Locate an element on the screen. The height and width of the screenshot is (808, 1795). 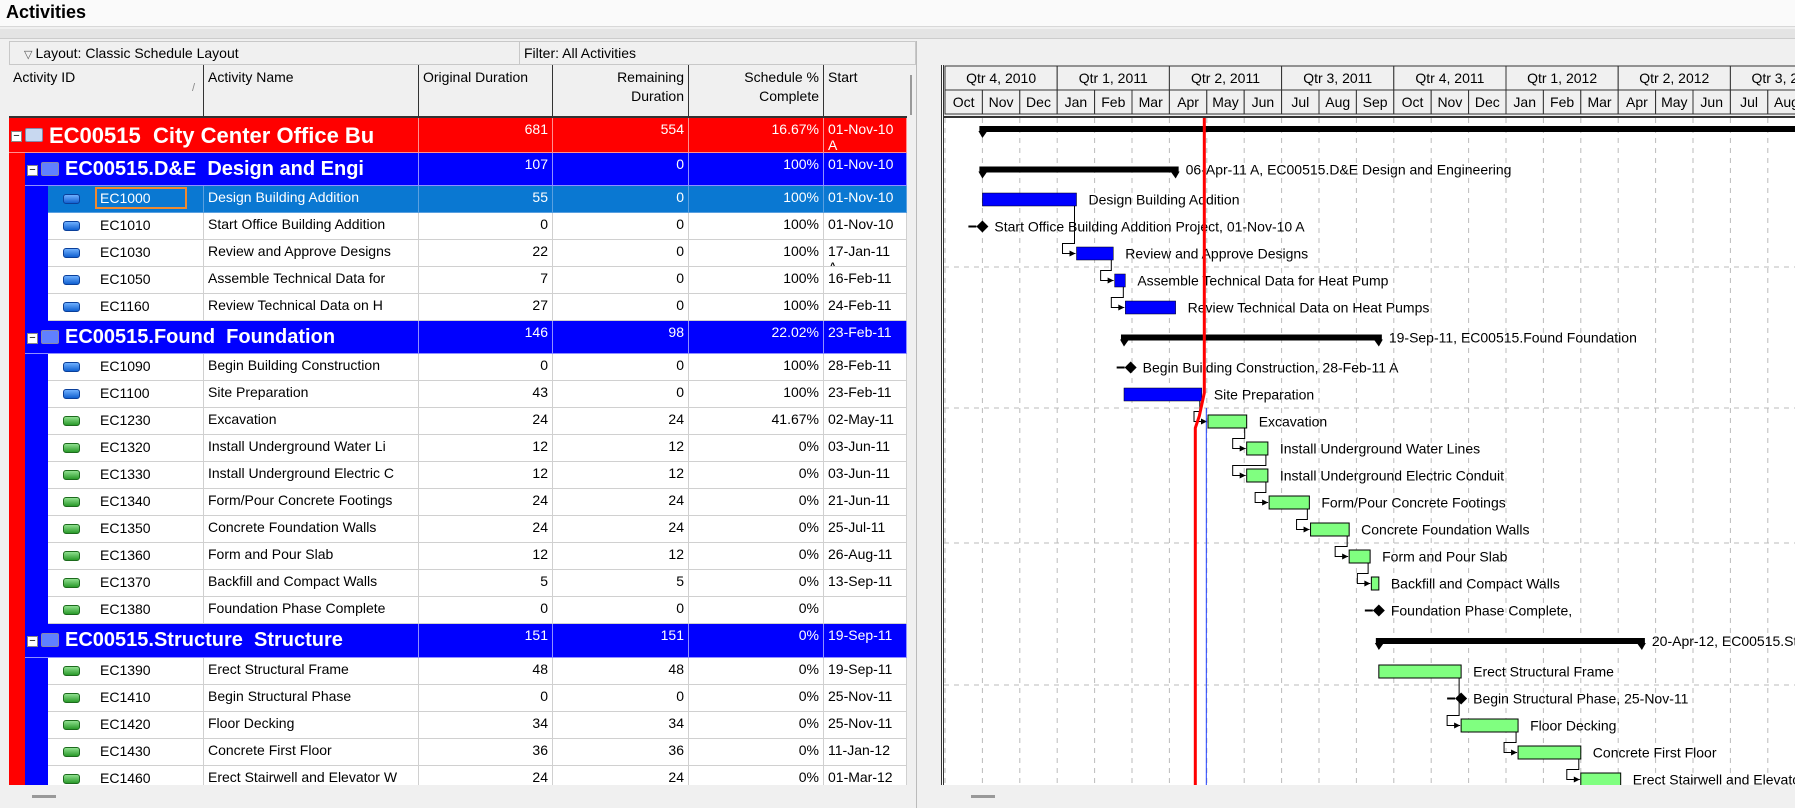
id-cell: EC1030 is located at coordinates (126, 253).